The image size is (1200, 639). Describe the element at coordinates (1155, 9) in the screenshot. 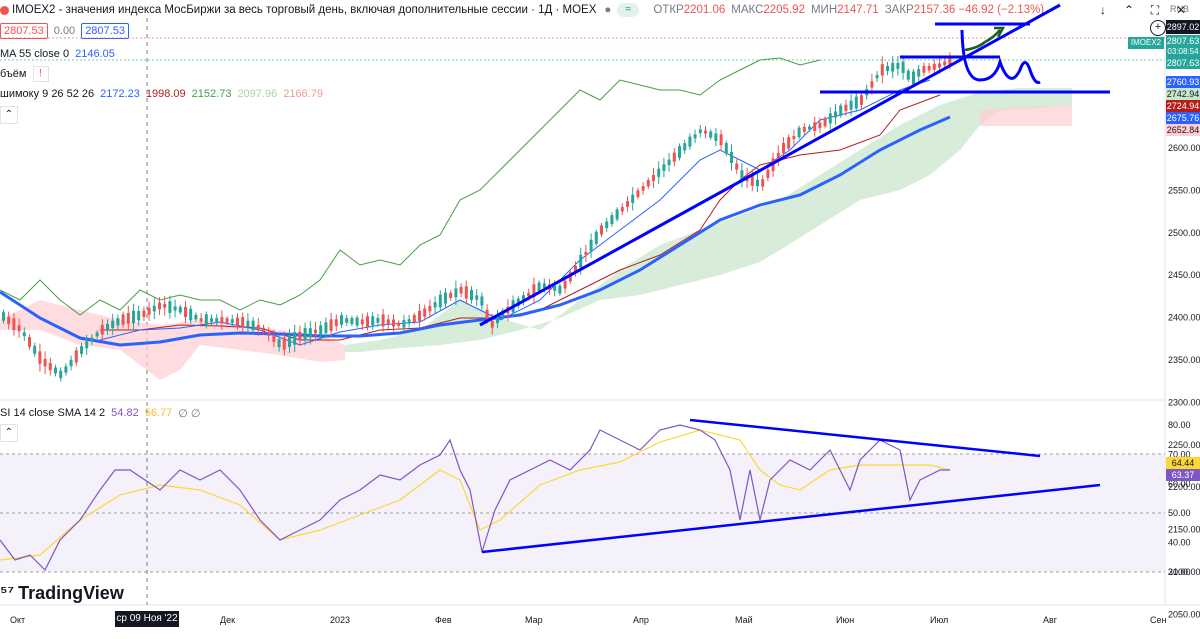

I see `fullscreen-icon: ⛶` at that location.